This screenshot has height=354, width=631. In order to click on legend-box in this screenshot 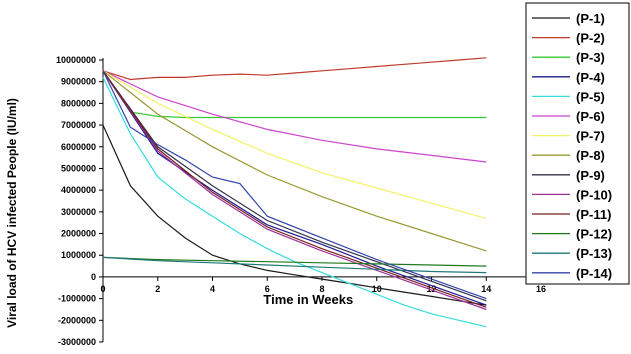, I will do `click(577, 143)`.